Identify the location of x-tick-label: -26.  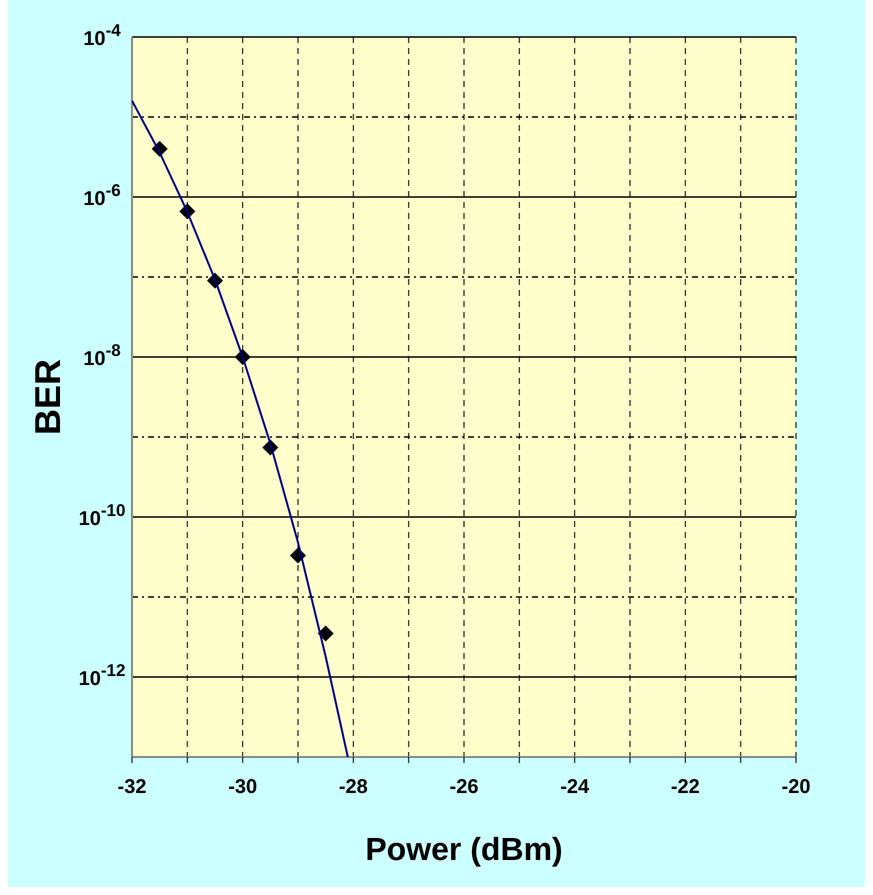
(464, 787).